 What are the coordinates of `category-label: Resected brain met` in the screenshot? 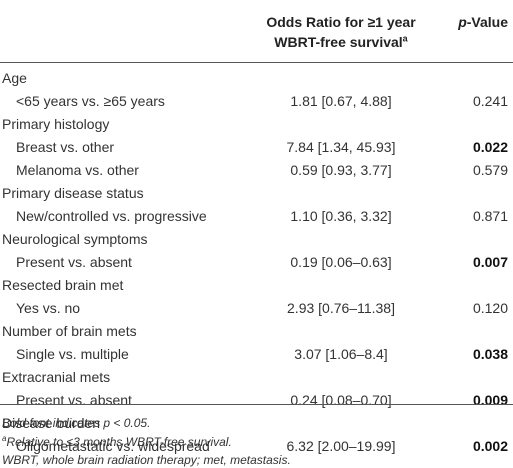 It's located at (63, 285).